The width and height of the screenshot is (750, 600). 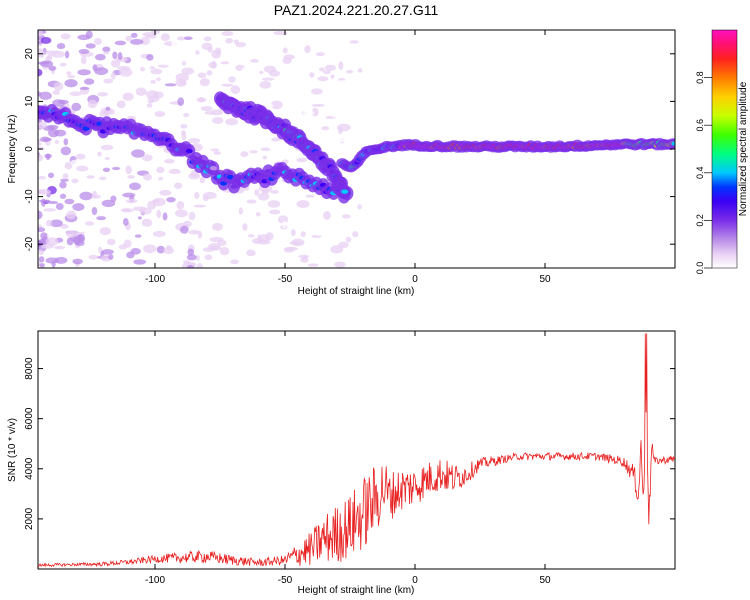 I want to click on bottom-x-tick-label: 50, so click(x=545, y=580).